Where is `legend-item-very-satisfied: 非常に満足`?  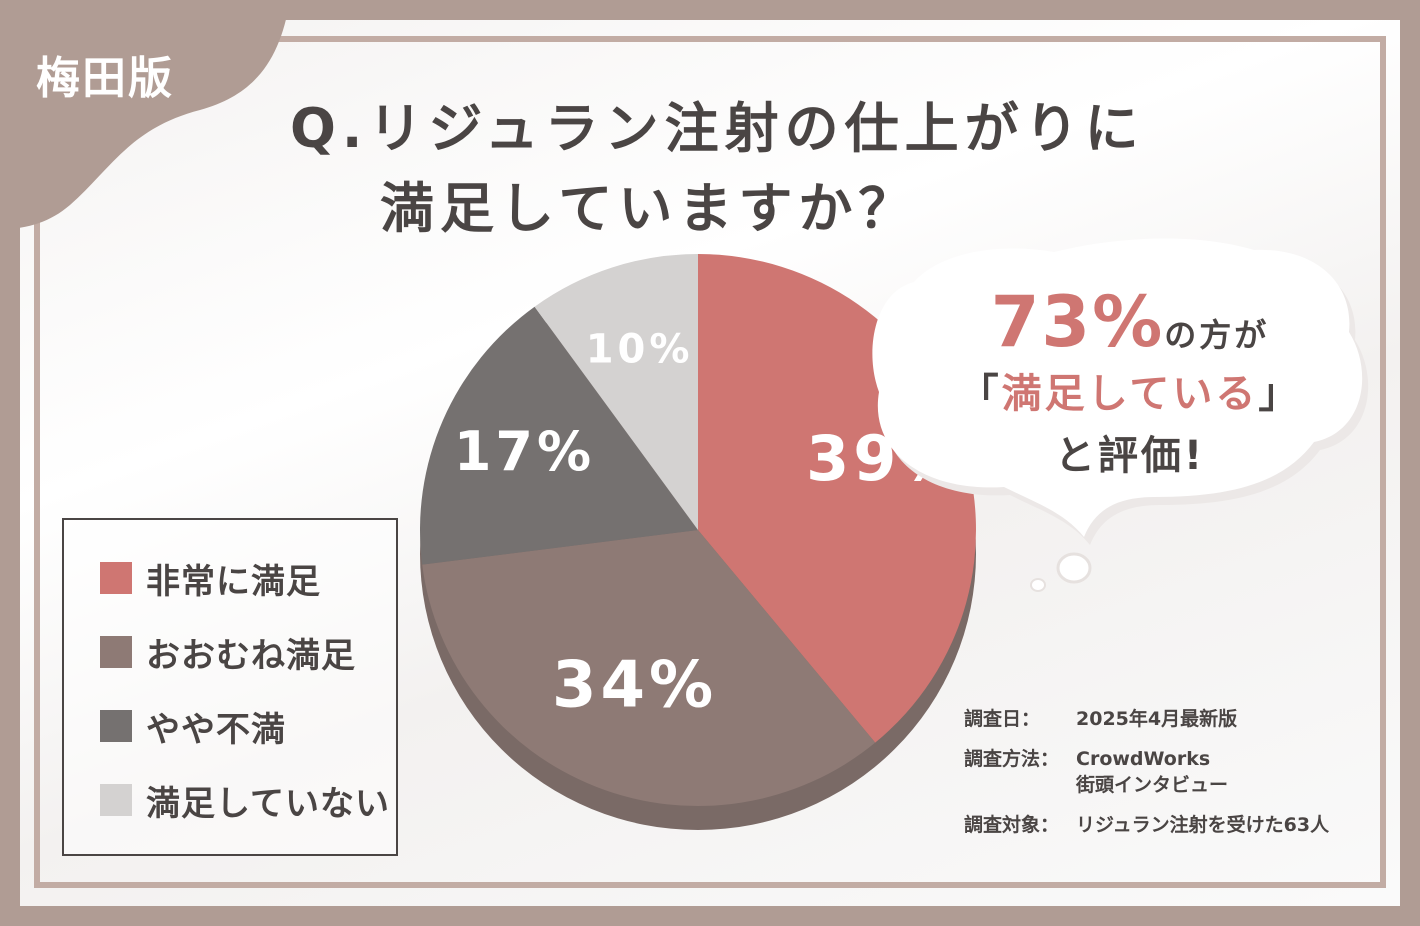
legend-item-very-satisfied: 非常に満足 is located at coordinates (210, 580).